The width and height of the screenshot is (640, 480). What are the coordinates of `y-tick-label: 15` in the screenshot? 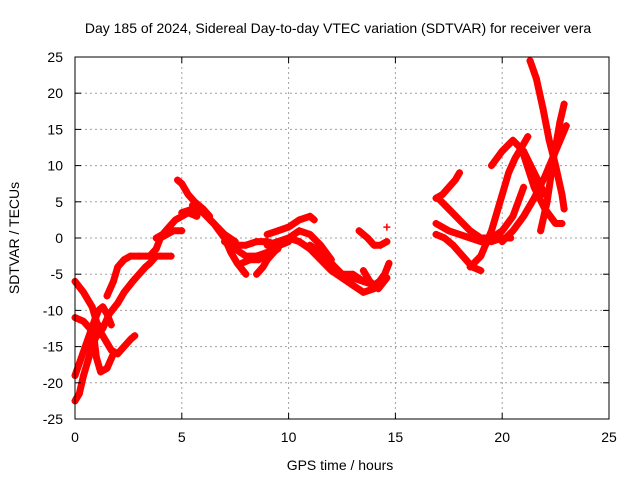 It's located at (55, 129).